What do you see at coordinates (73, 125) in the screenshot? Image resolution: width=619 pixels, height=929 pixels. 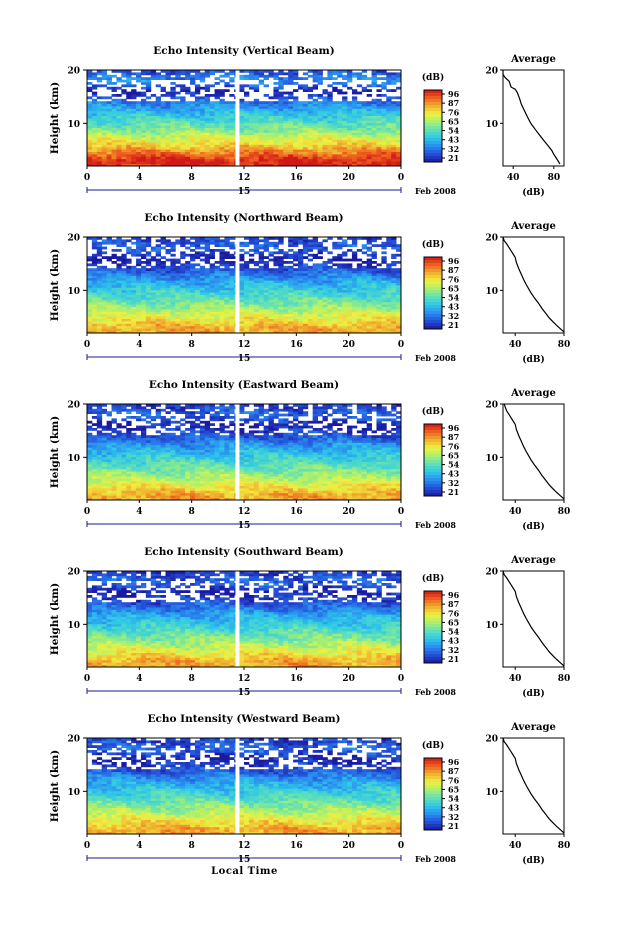 I see `y-tick-label: 10` at bounding box center [73, 125].